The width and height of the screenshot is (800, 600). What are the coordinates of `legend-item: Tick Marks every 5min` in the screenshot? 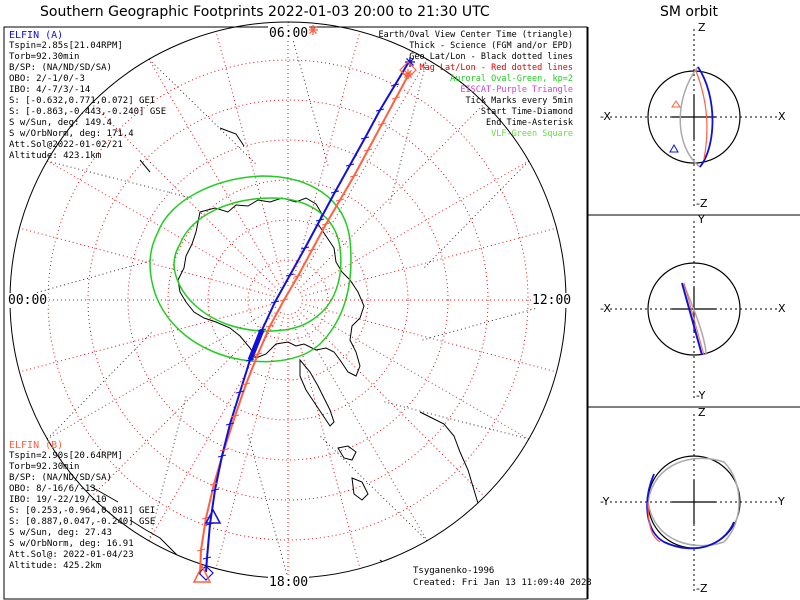 It's located at (519, 101).